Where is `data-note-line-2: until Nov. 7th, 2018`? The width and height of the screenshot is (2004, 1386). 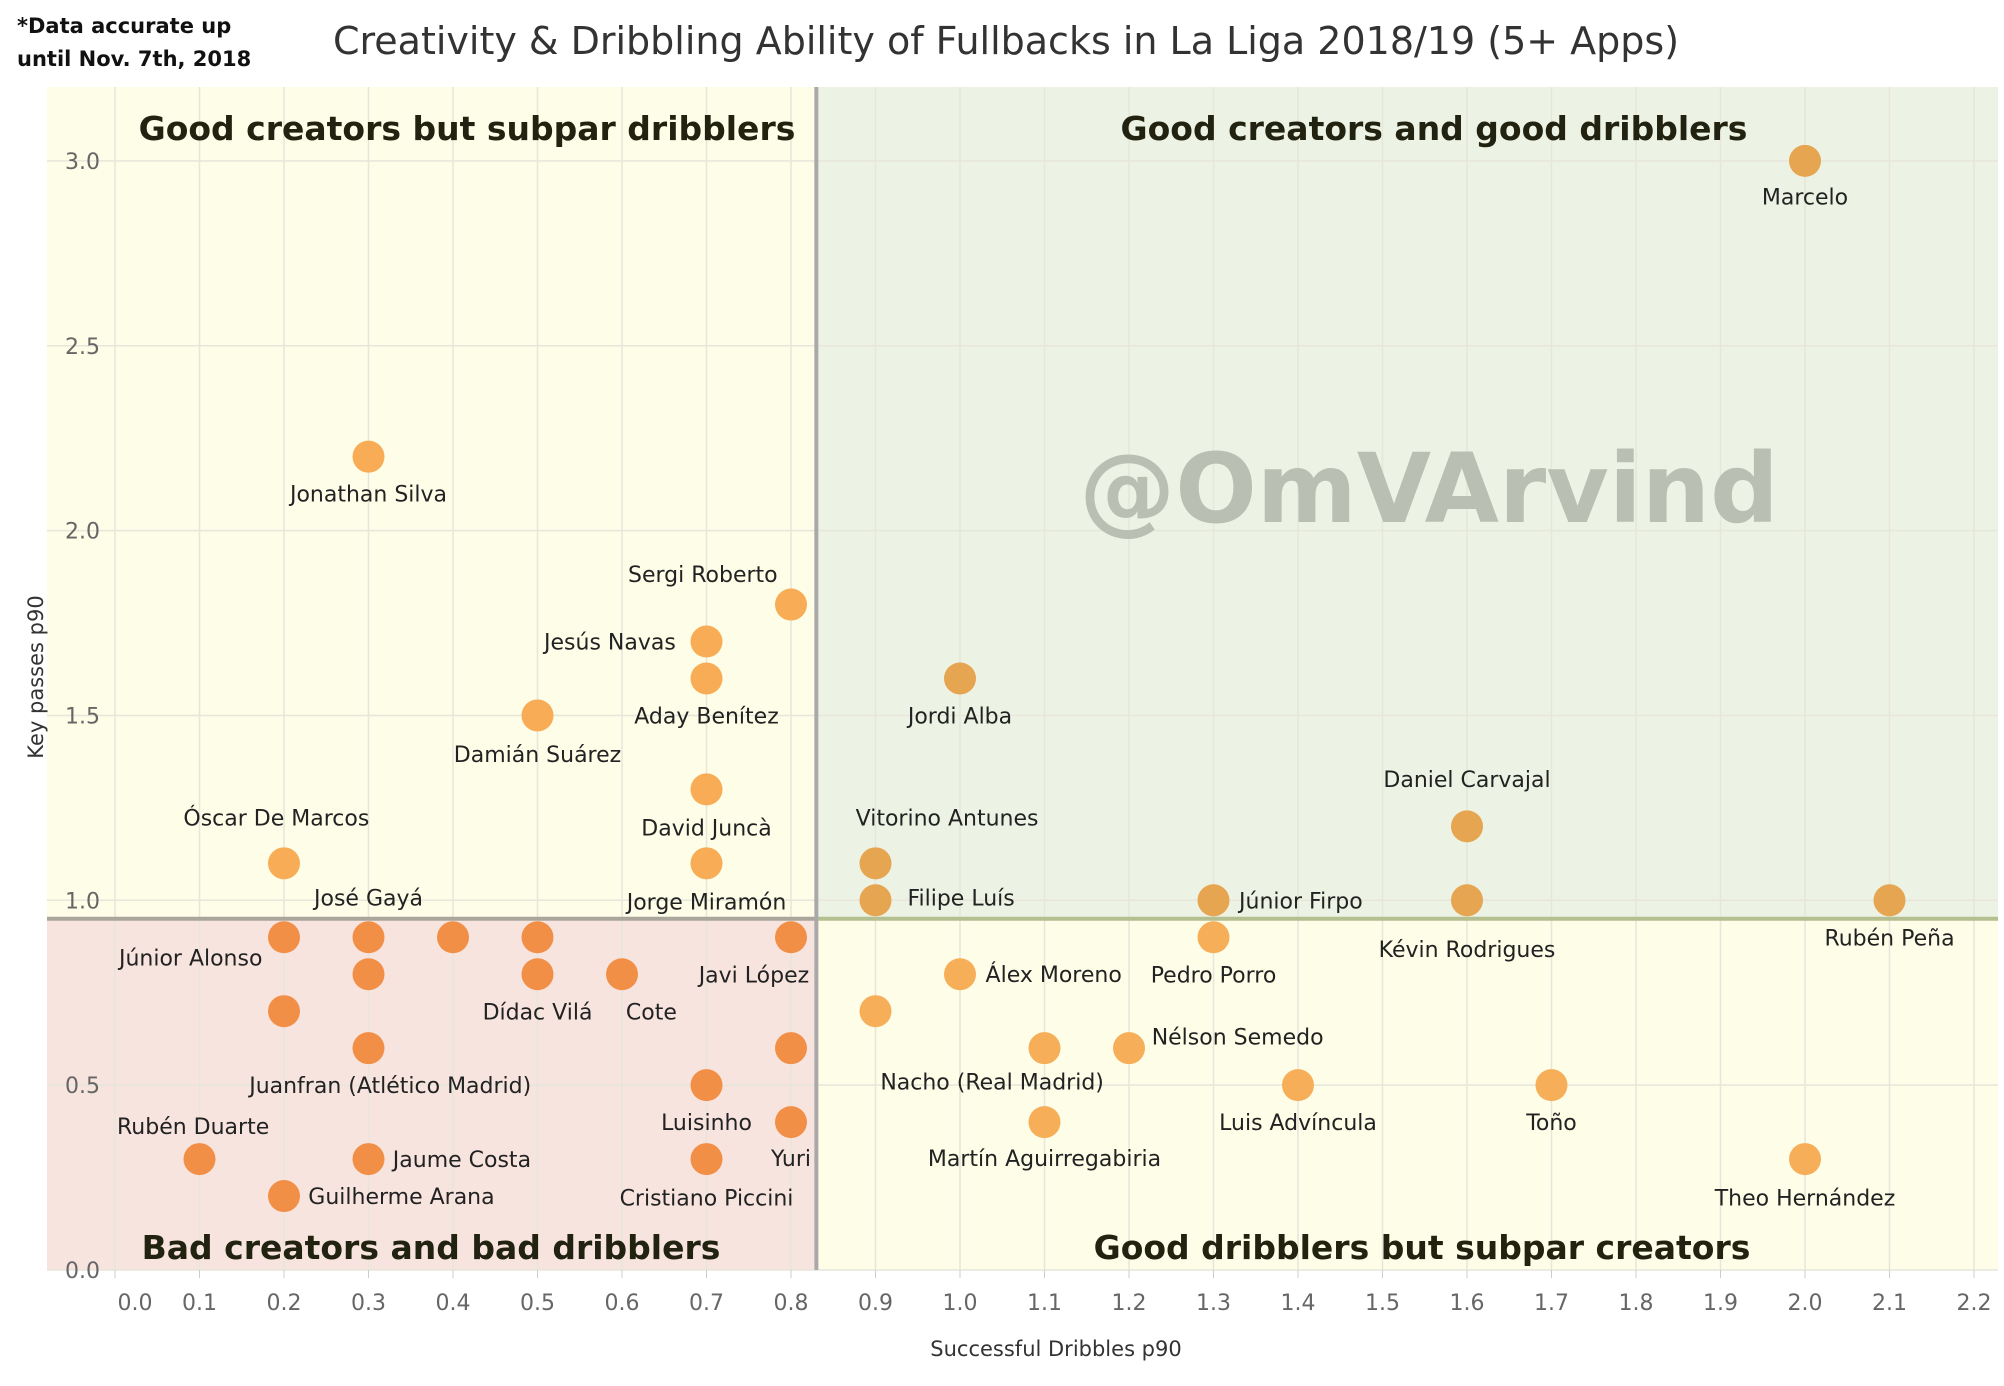 data-note-line-2: until Nov. 7th, 2018 is located at coordinates (134, 59).